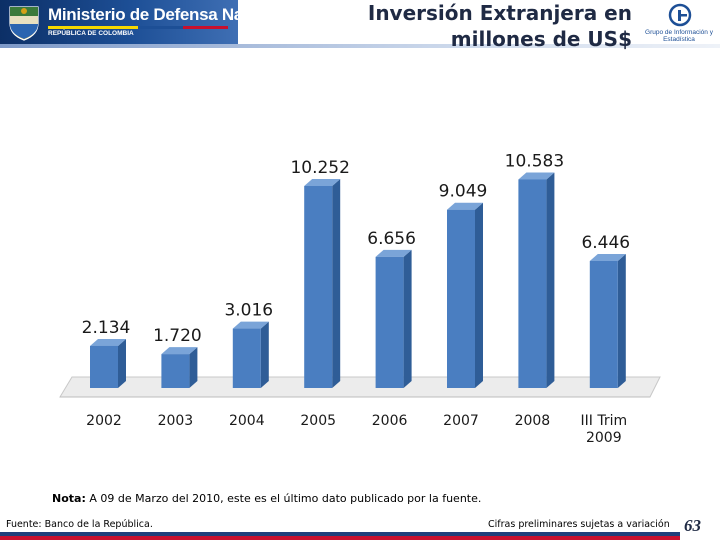 This screenshot has width=720, height=540. Describe the element at coordinates (340, 538) in the screenshot. I see `footer-stripe` at that location.